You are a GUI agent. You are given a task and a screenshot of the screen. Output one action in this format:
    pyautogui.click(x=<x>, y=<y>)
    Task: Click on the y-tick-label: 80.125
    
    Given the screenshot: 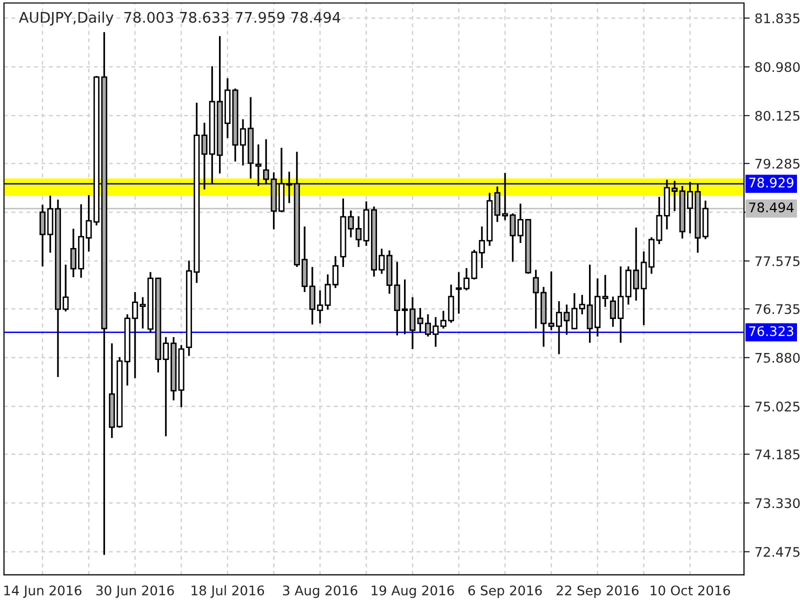 What is the action you would take?
    pyautogui.click(x=777, y=115)
    